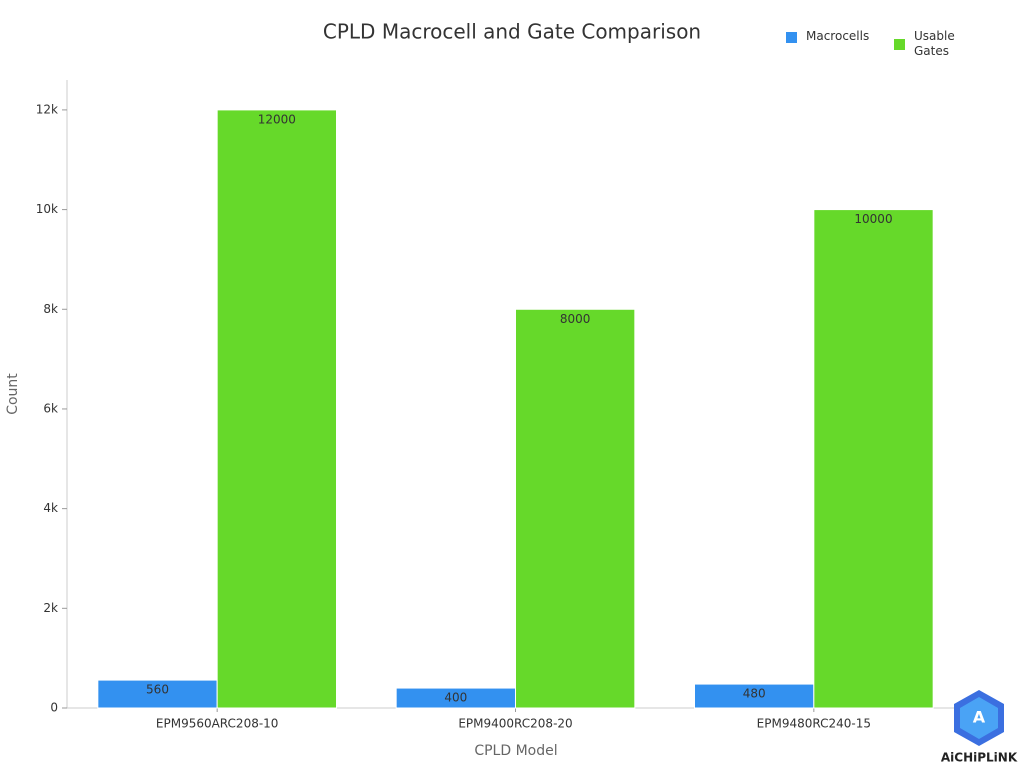  What do you see at coordinates (50, 408) in the screenshot?
I see `y-tick-label: 6k` at bounding box center [50, 408].